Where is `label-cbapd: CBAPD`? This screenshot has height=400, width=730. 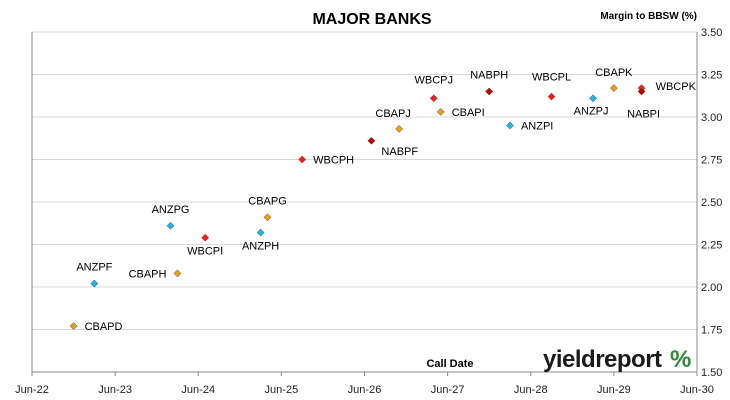 label-cbapd: CBAPD is located at coordinates (104, 327).